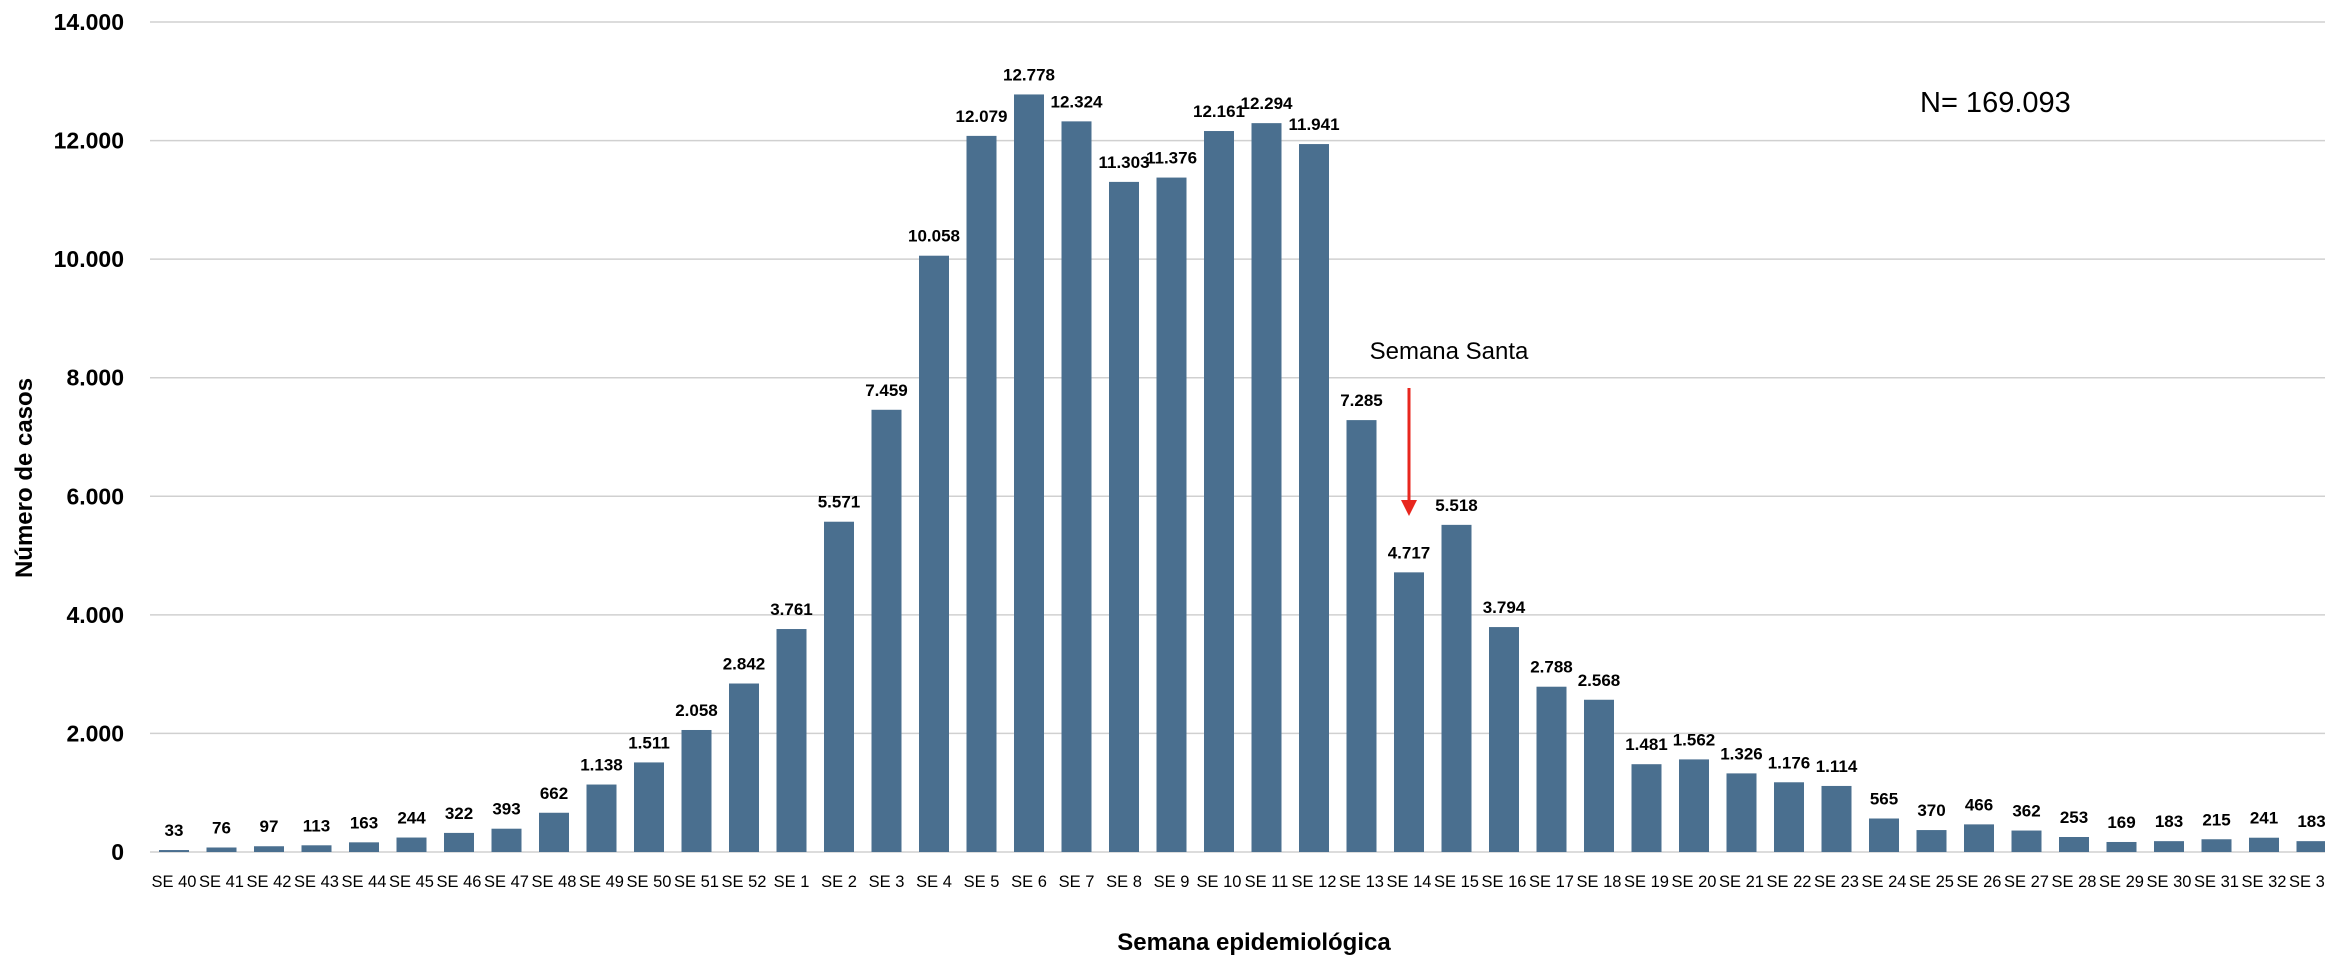  What do you see at coordinates (1931, 882) in the screenshot?
I see `x-tick-label: SE 25` at bounding box center [1931, 882].